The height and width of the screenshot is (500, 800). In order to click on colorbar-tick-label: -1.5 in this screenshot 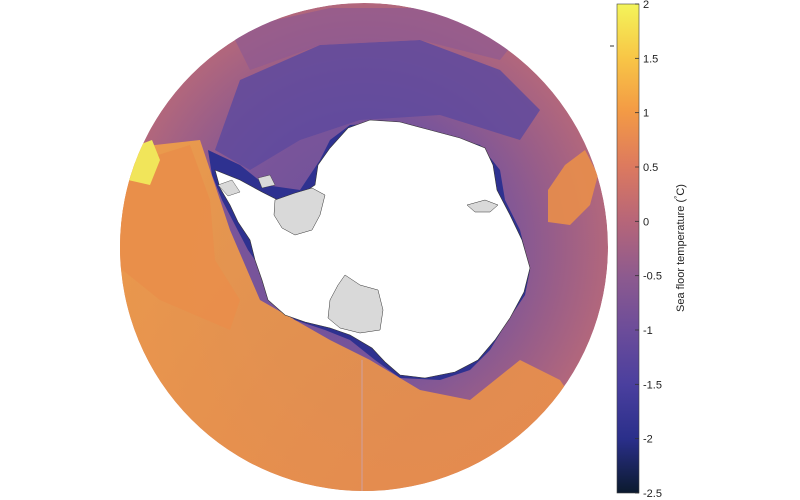, I will do `click(652, 385)`.